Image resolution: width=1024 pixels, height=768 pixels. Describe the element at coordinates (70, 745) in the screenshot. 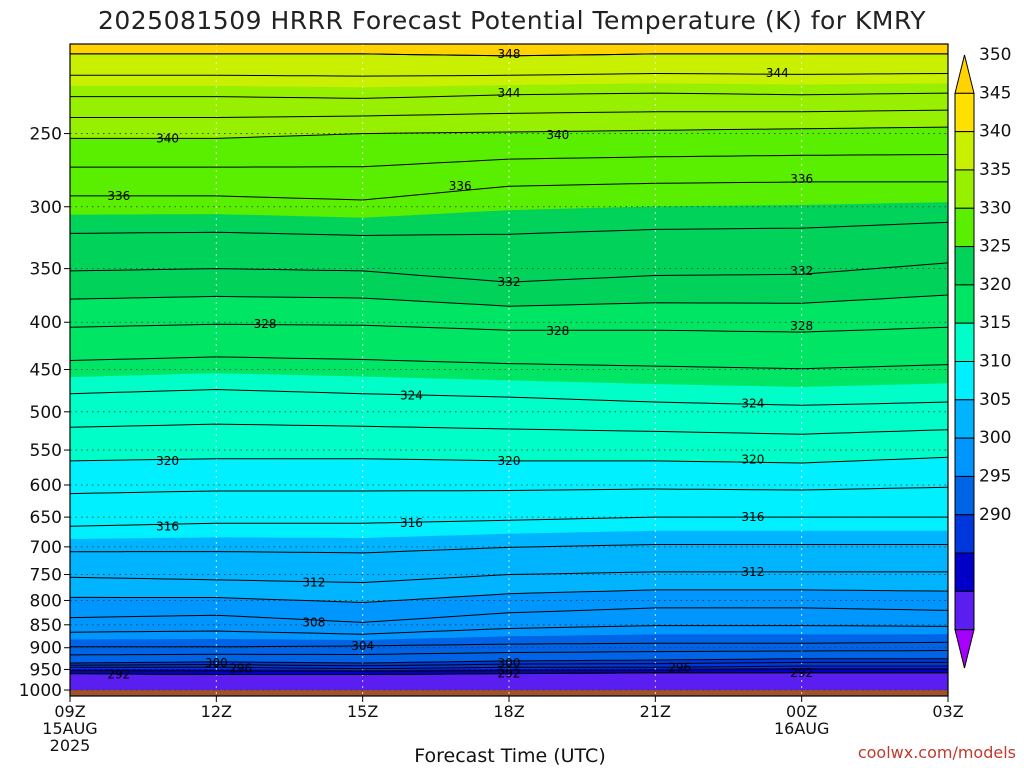

I see `x-tick-label-0-2: 2025` at that location.